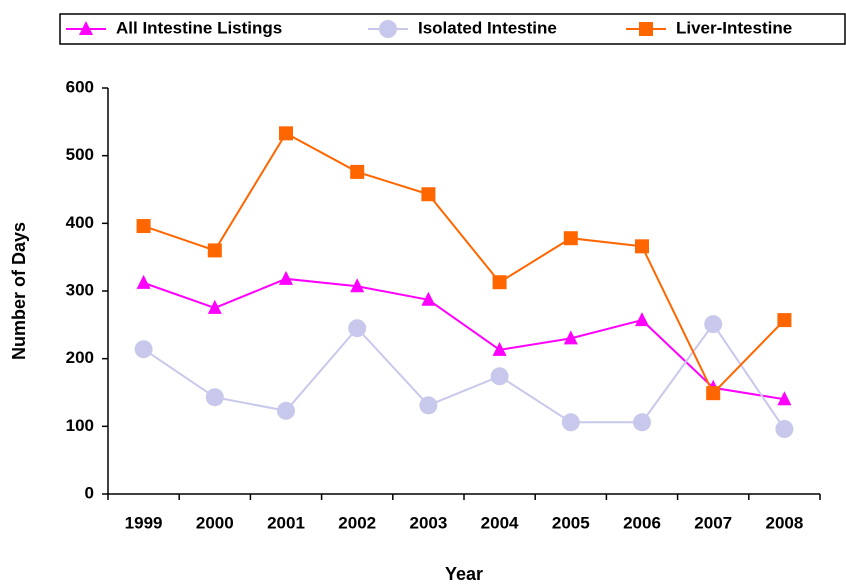 The width and height of the screenshot is (846, 586). I want to click on x-tick-label: 2008, so click(784, 522).